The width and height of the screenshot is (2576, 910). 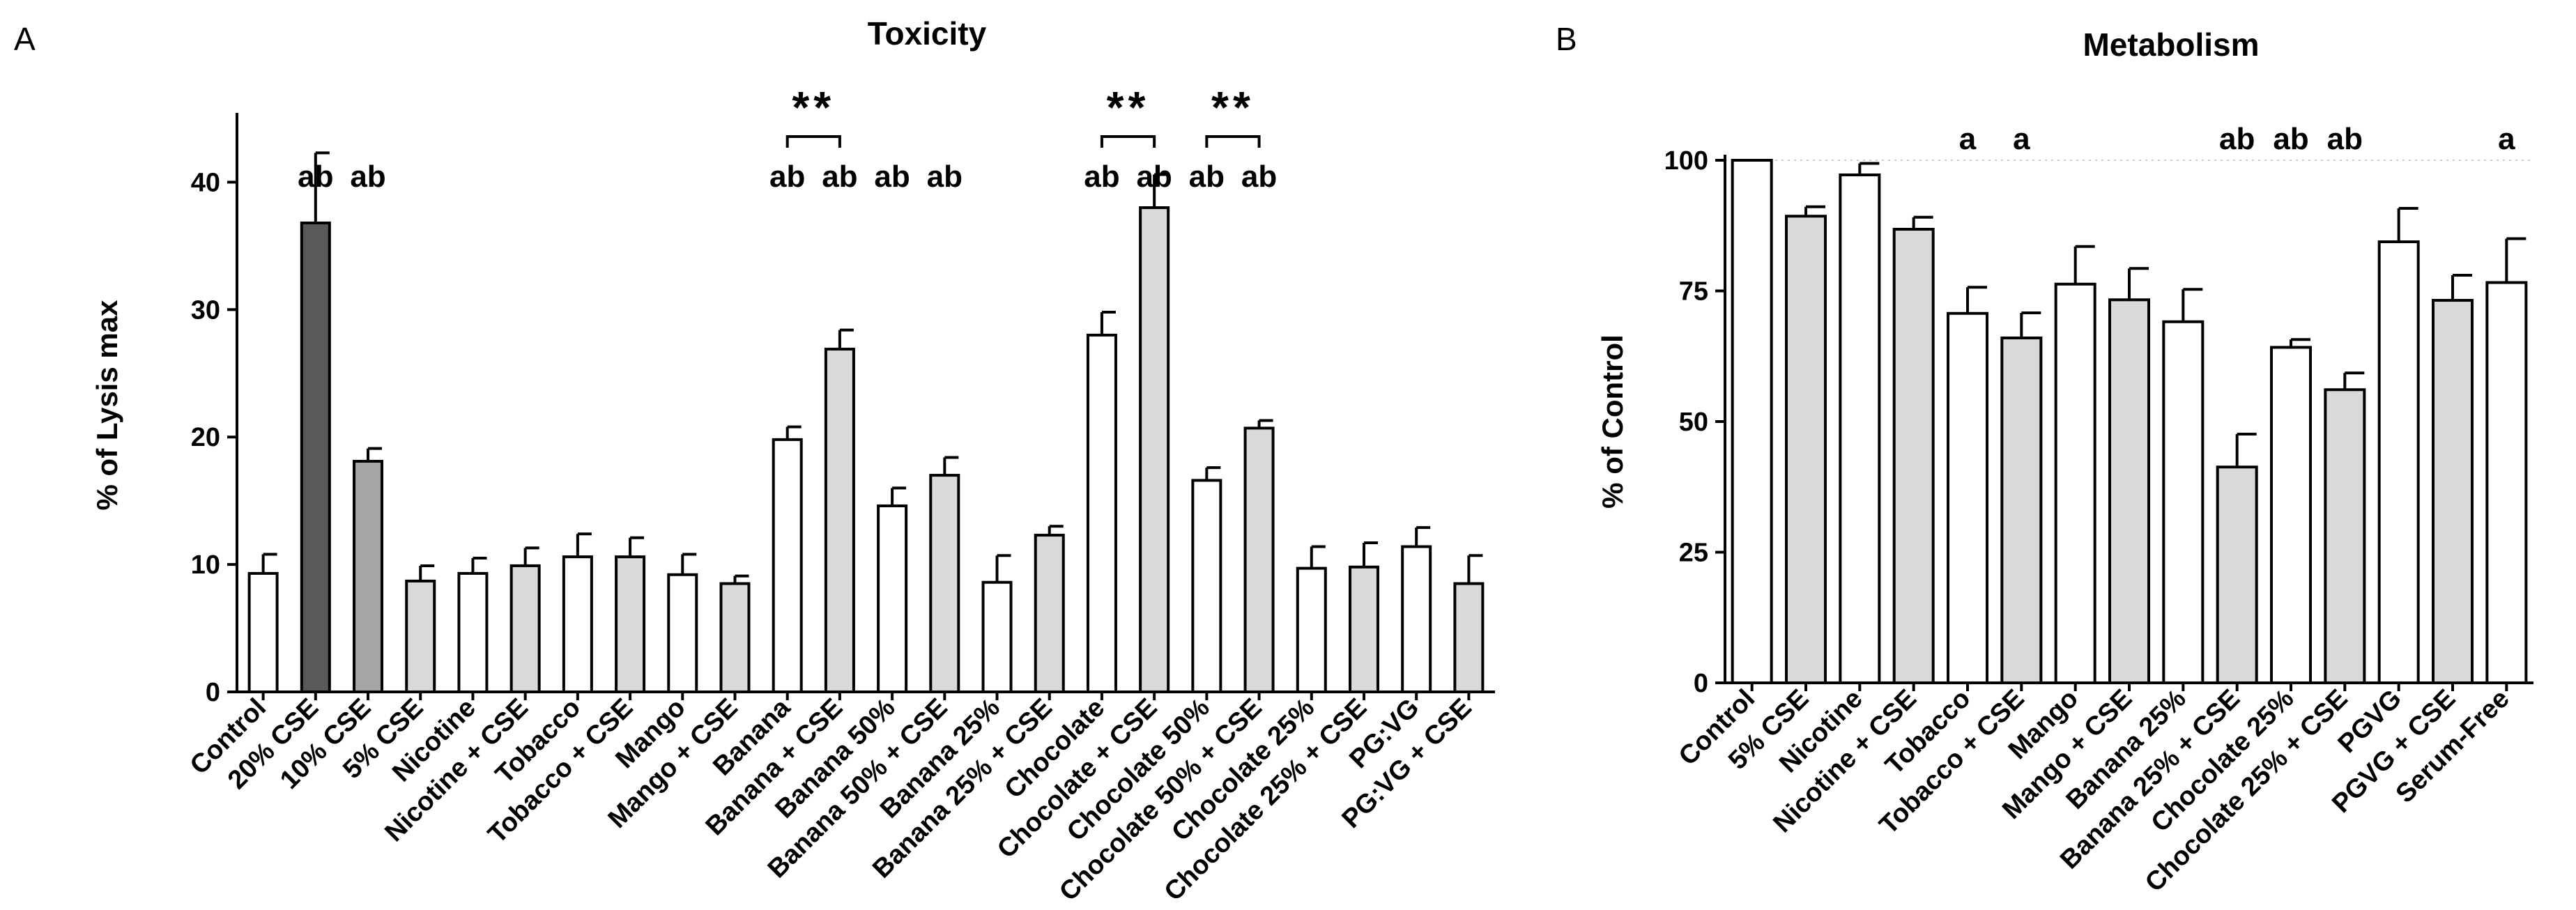 I want to click on annotation-a-banana-50-cse: ab, so click(x=945, y=177).